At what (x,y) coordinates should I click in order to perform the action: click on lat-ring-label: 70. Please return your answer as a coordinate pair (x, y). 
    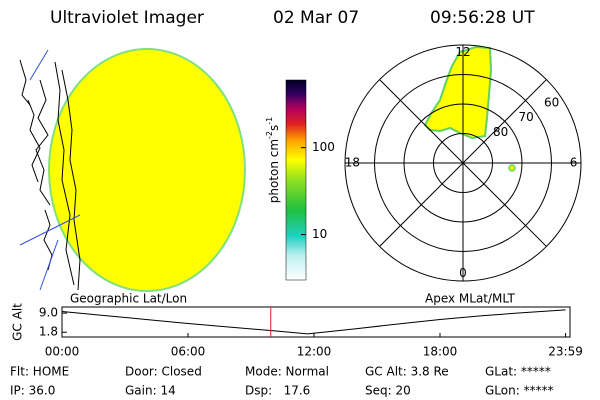
    Looking at the image, I should click on (525, 117).